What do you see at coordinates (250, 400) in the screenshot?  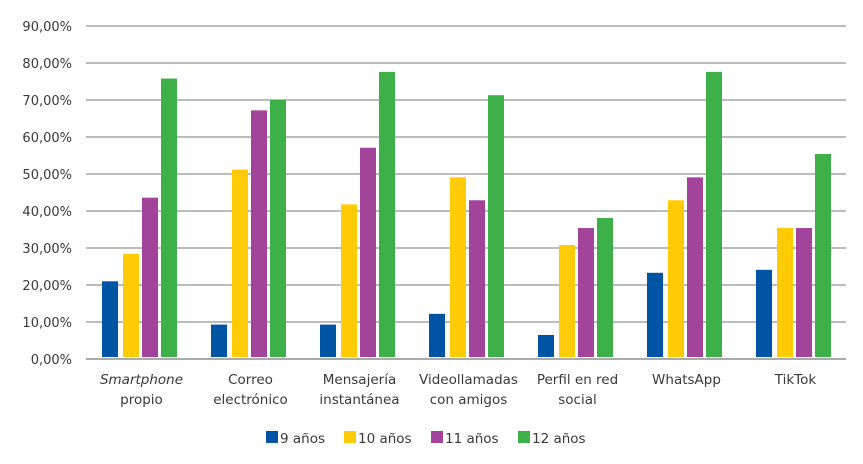 I see `category-label: electrónico` at bounding box center [250, 400].